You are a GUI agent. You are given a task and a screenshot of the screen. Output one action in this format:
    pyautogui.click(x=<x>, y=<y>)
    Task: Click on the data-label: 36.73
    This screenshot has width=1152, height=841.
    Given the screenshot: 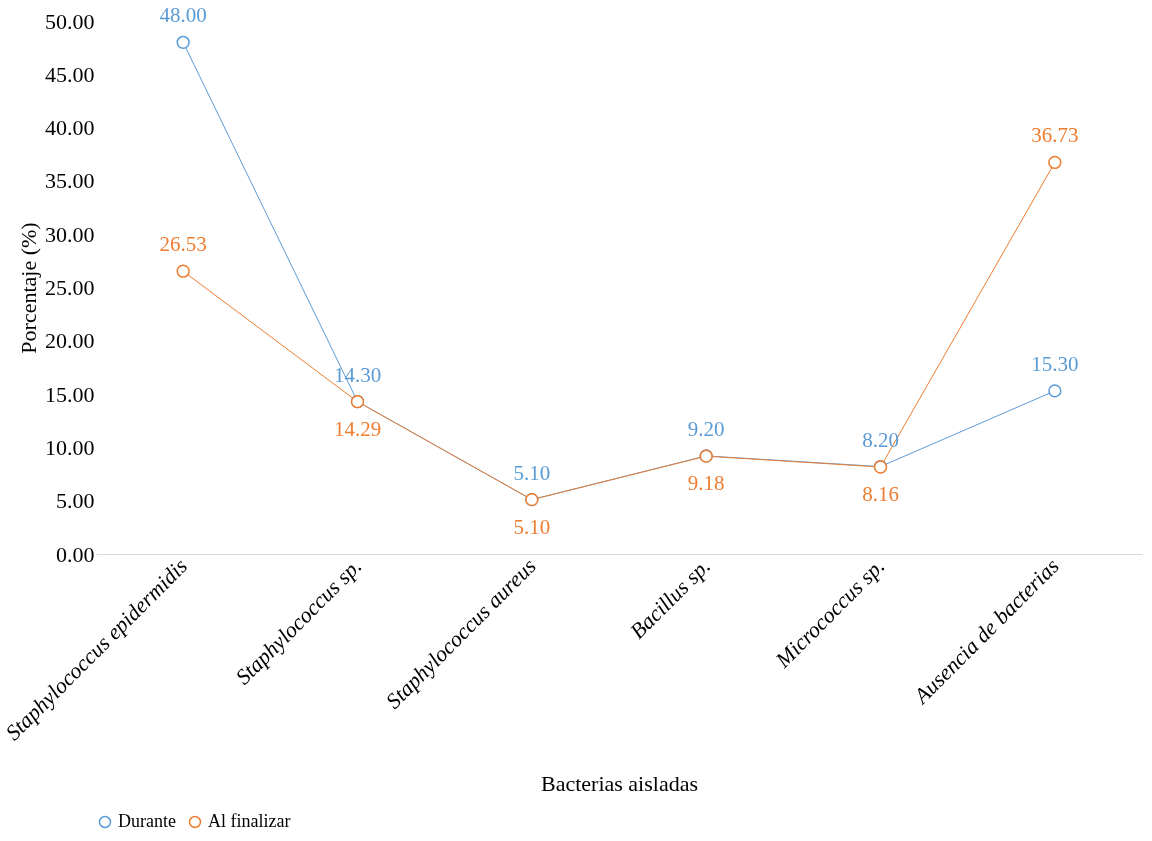 What is the action you would take?
    pyautogui.click(x=1055, y=135)
    